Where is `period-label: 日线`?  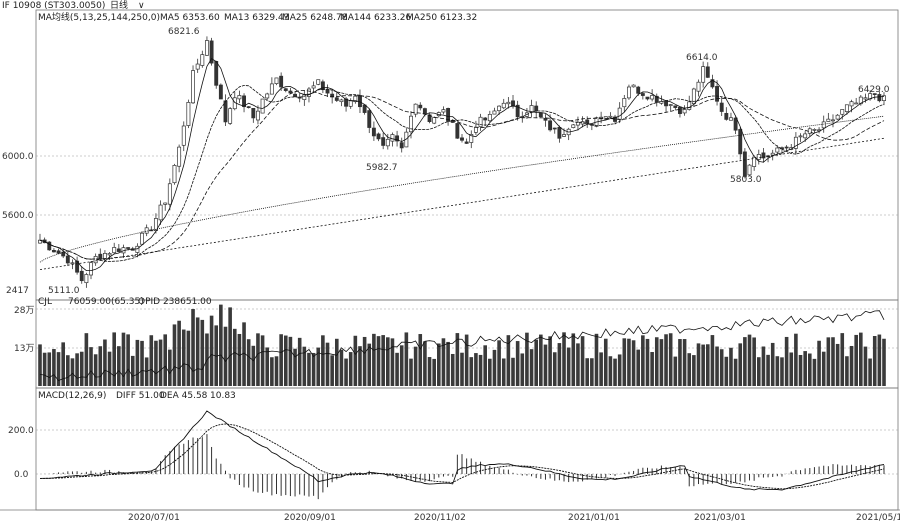
period-label: 日线 is located at coordinates (119, 5).